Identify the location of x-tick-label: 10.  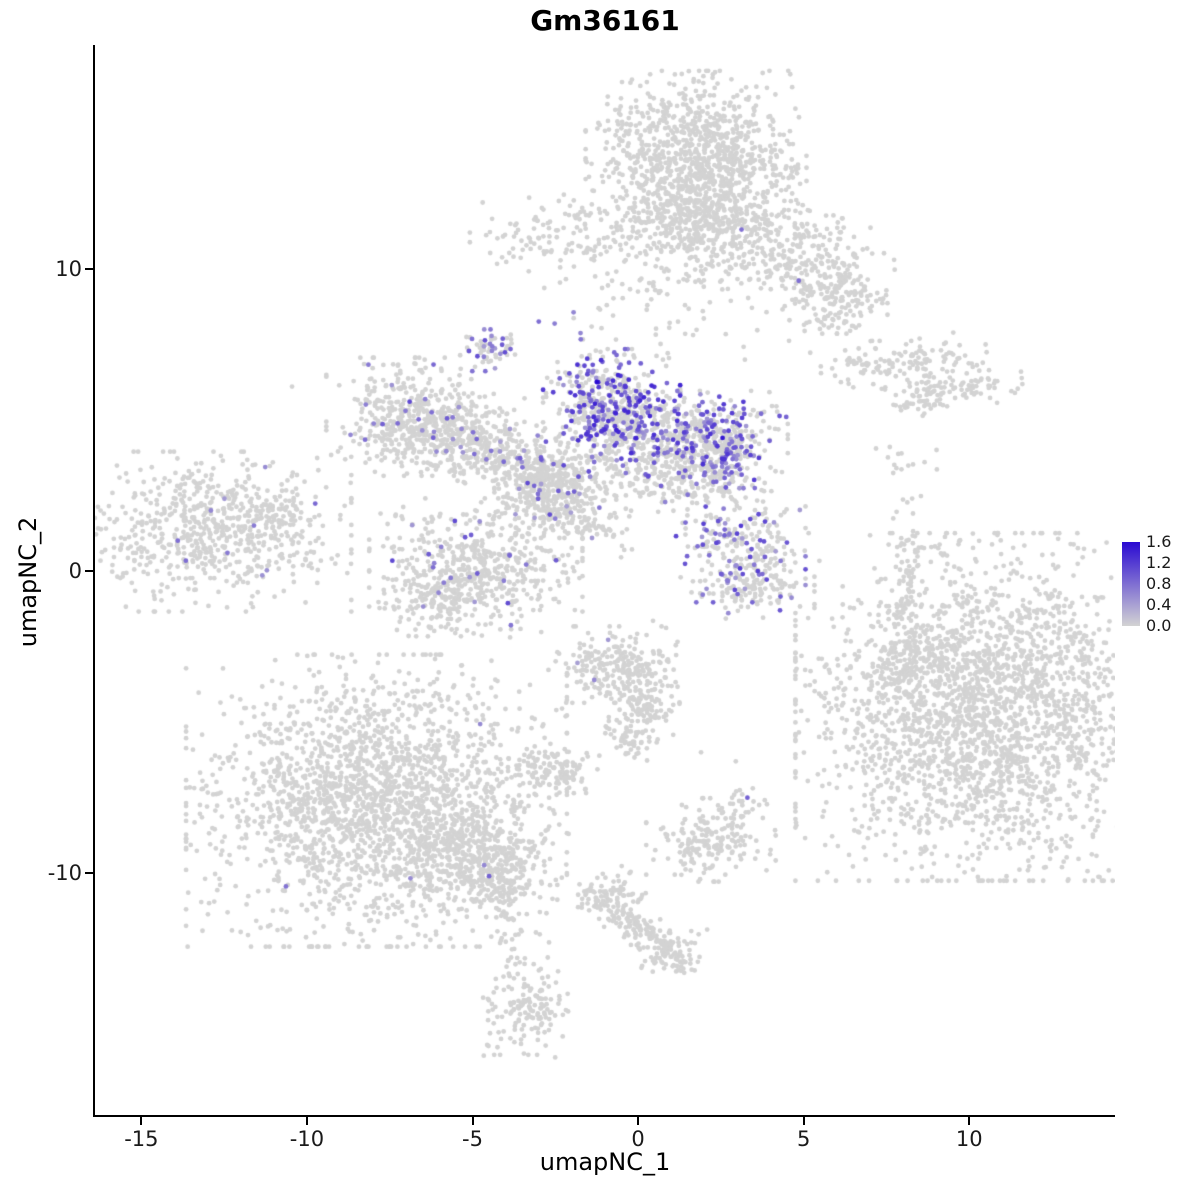
(969, 1139).